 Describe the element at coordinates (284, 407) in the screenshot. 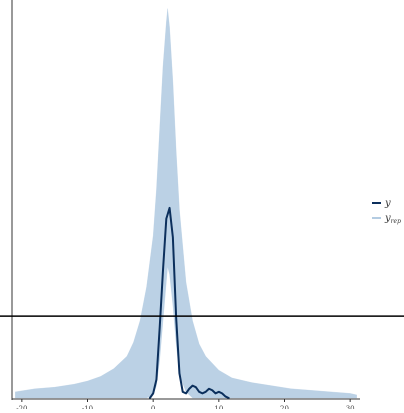

I see `x-tick-label: 20` at that location.